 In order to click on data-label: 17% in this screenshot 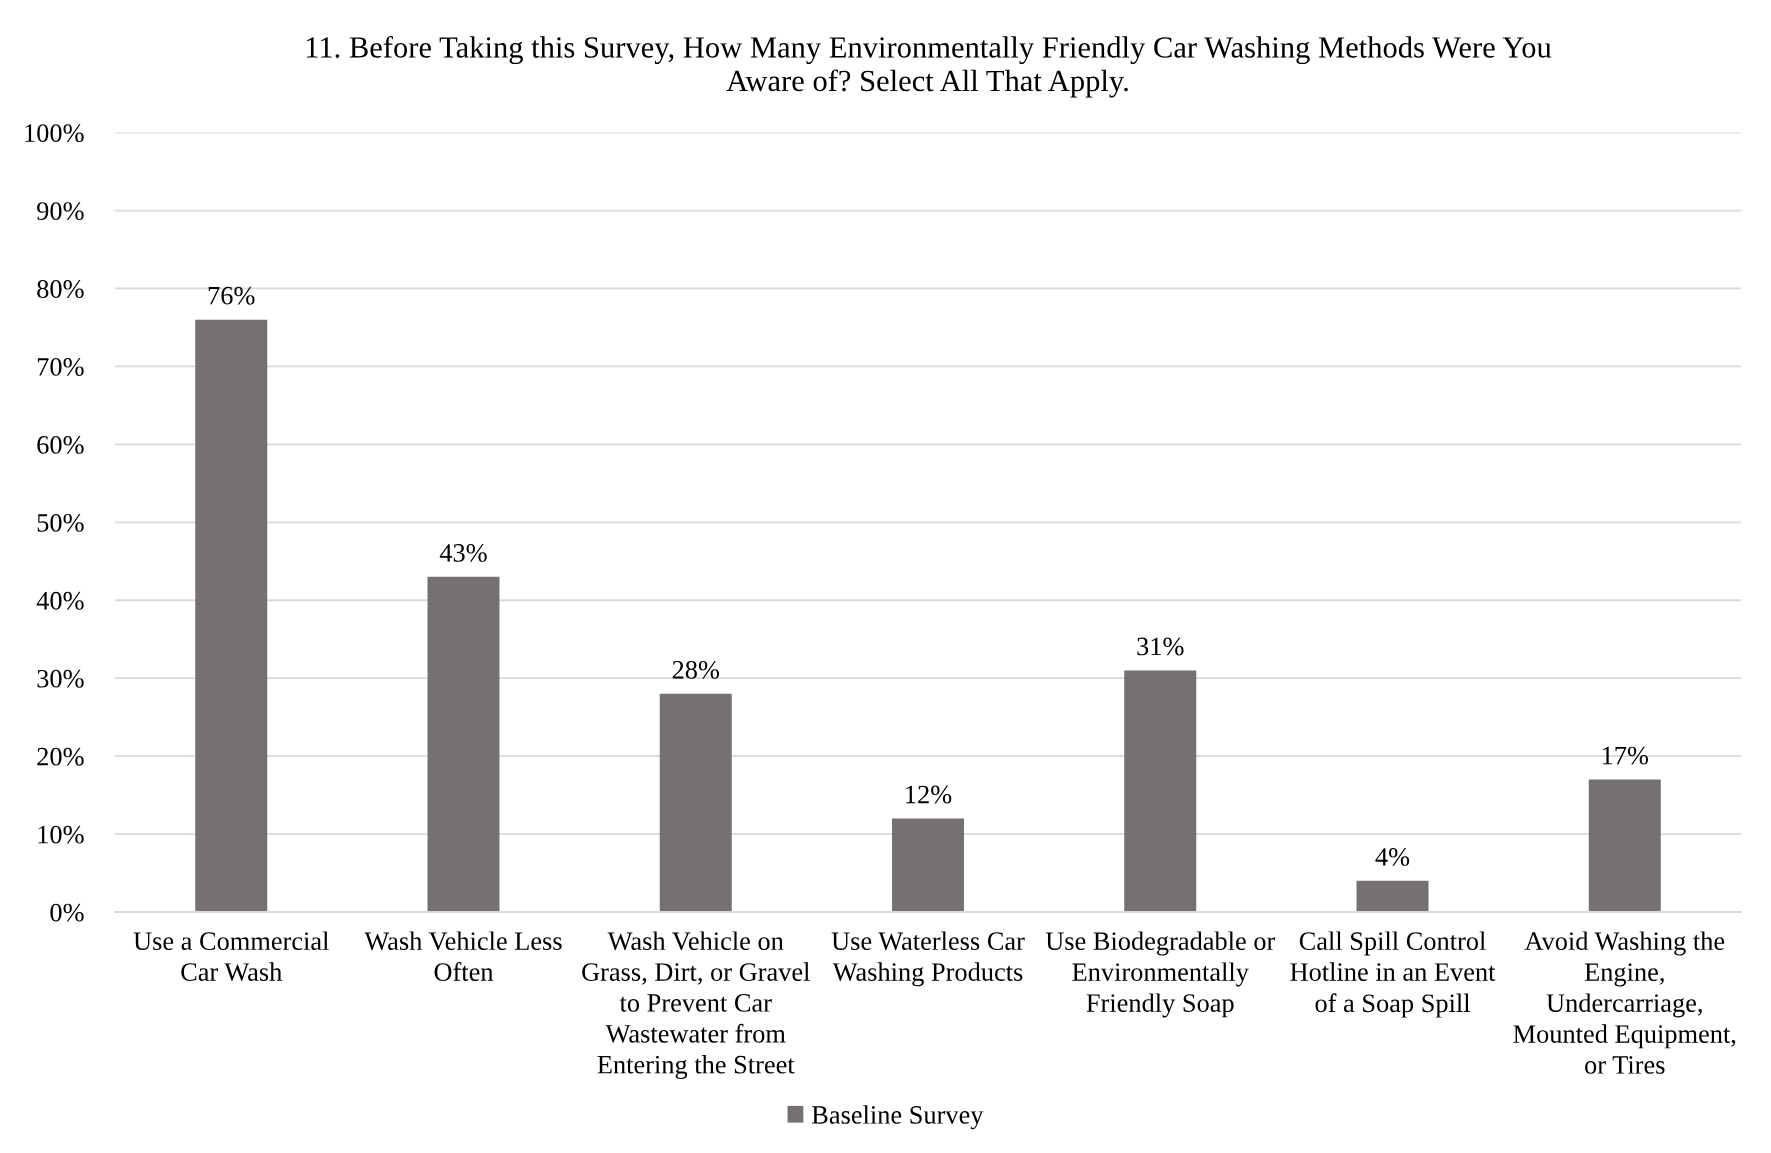, I will do `click(1625, 755)`.